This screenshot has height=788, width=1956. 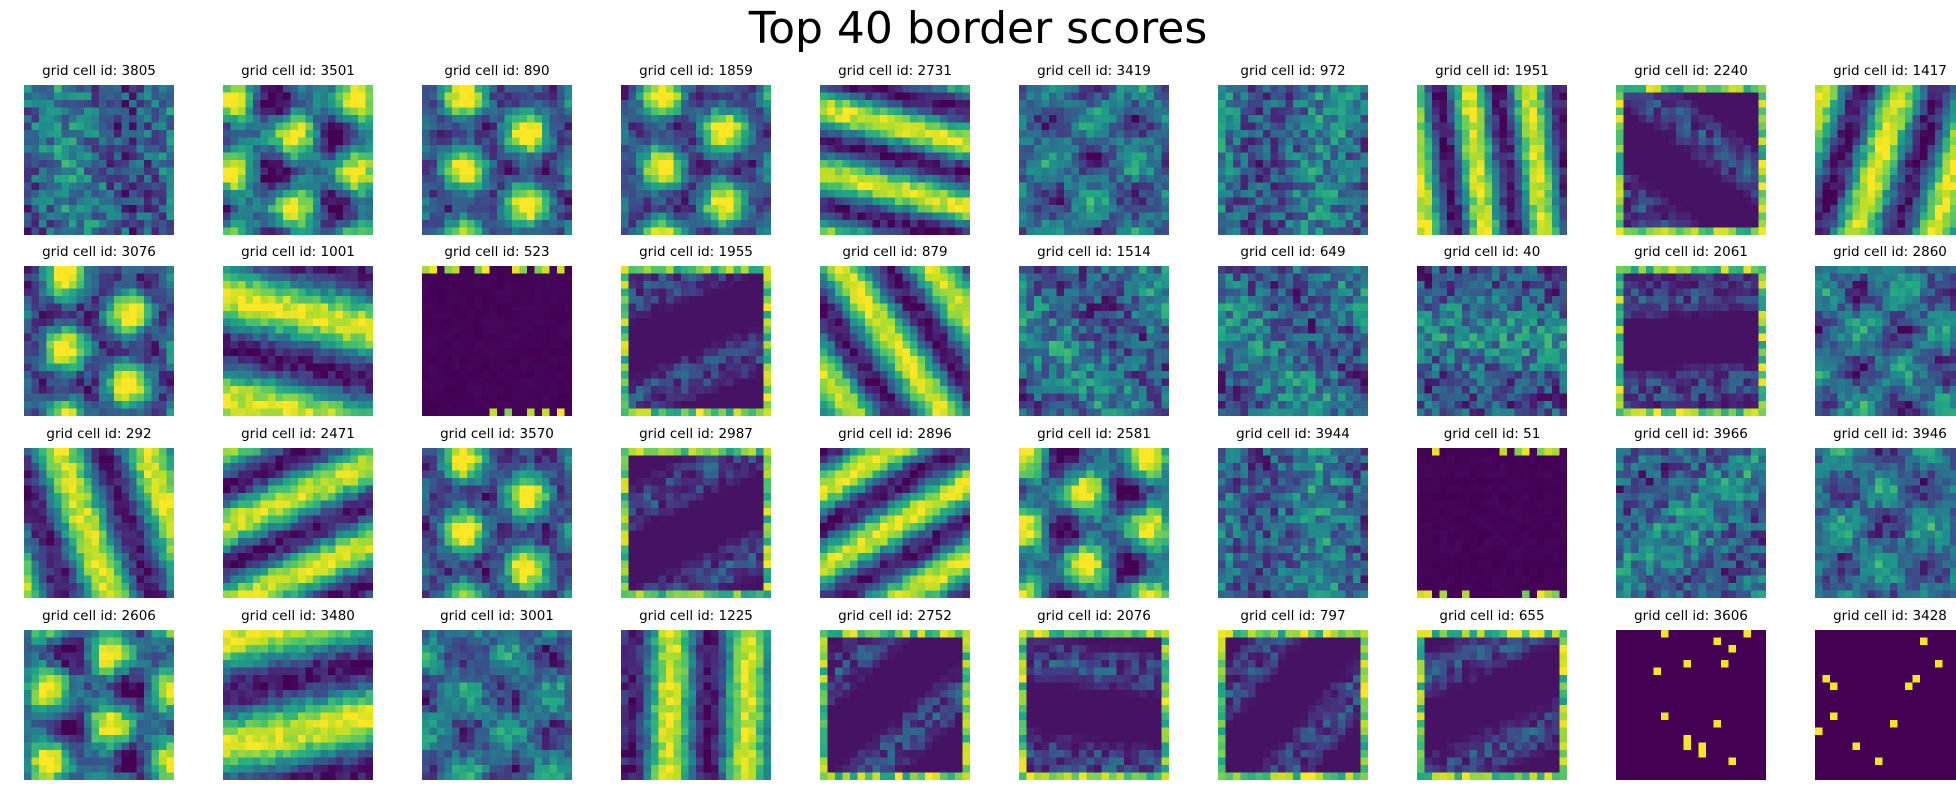 I want to click on heatmap-panel: grid cell id: 2606, so click(x=99, y=693).